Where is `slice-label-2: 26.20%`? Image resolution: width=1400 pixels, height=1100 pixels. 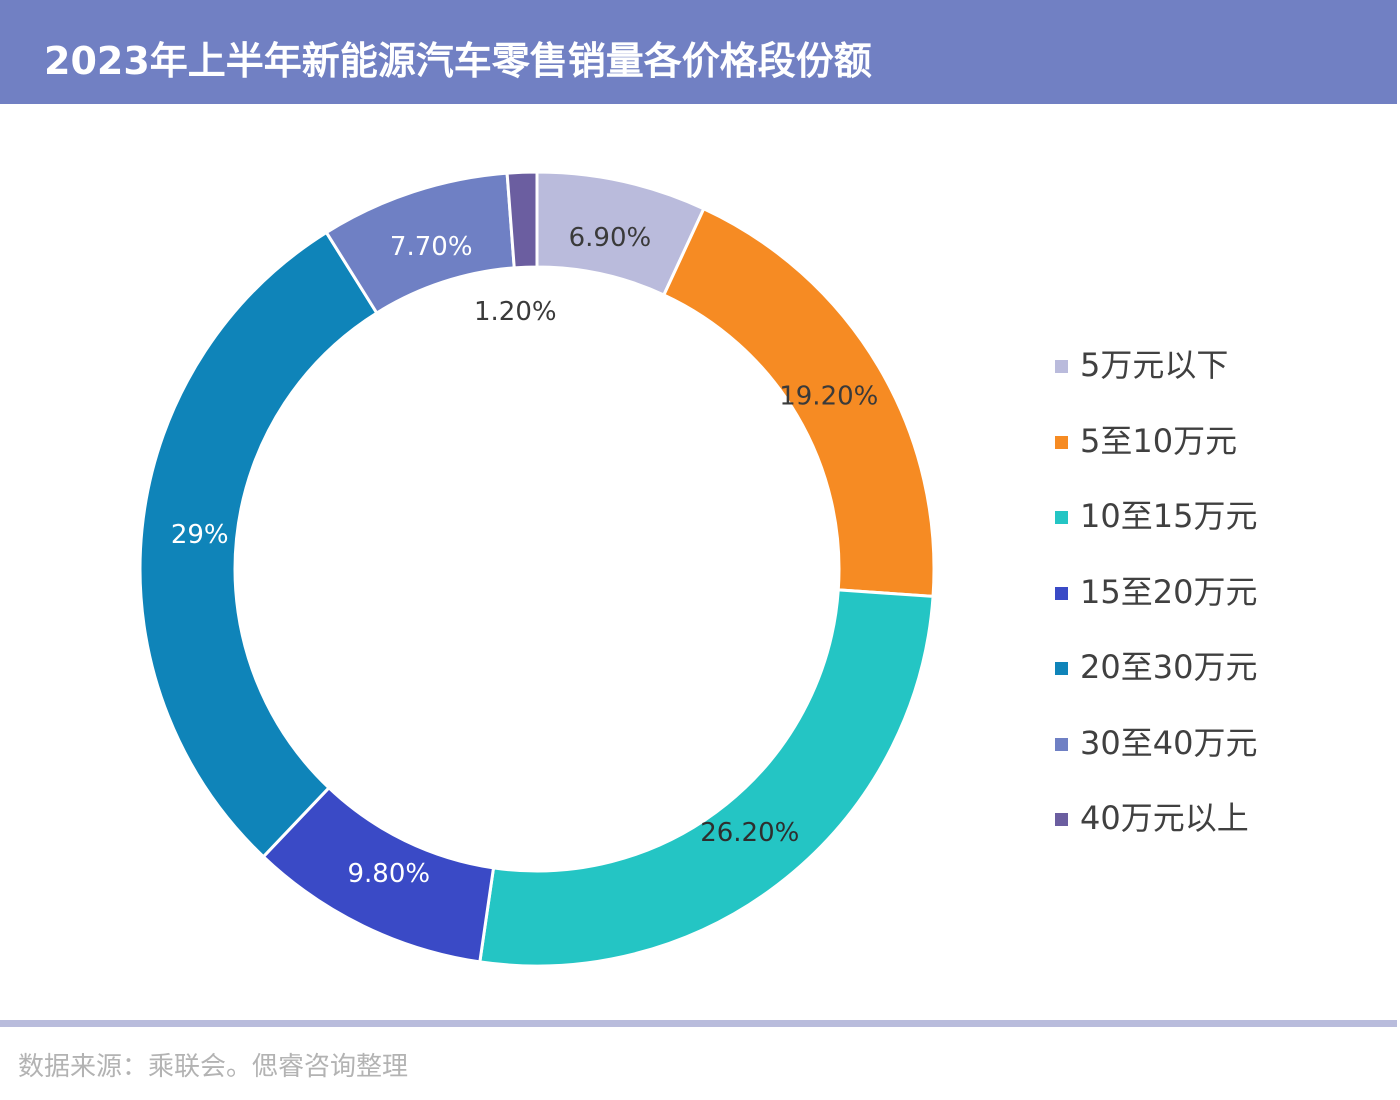 slice-label-2: 26.20% is located at coordinates (749, 833).